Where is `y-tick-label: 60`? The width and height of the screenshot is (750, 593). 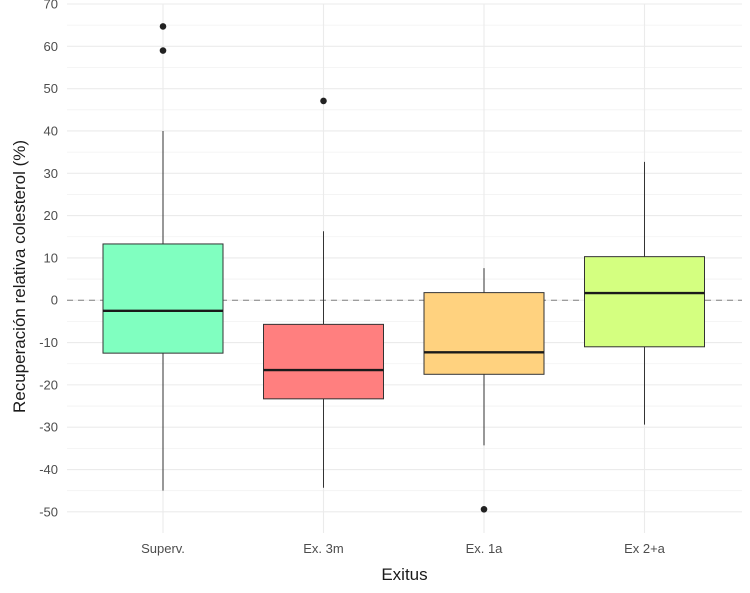
y-tick-label: 60 is located at coordinates (51, 46).